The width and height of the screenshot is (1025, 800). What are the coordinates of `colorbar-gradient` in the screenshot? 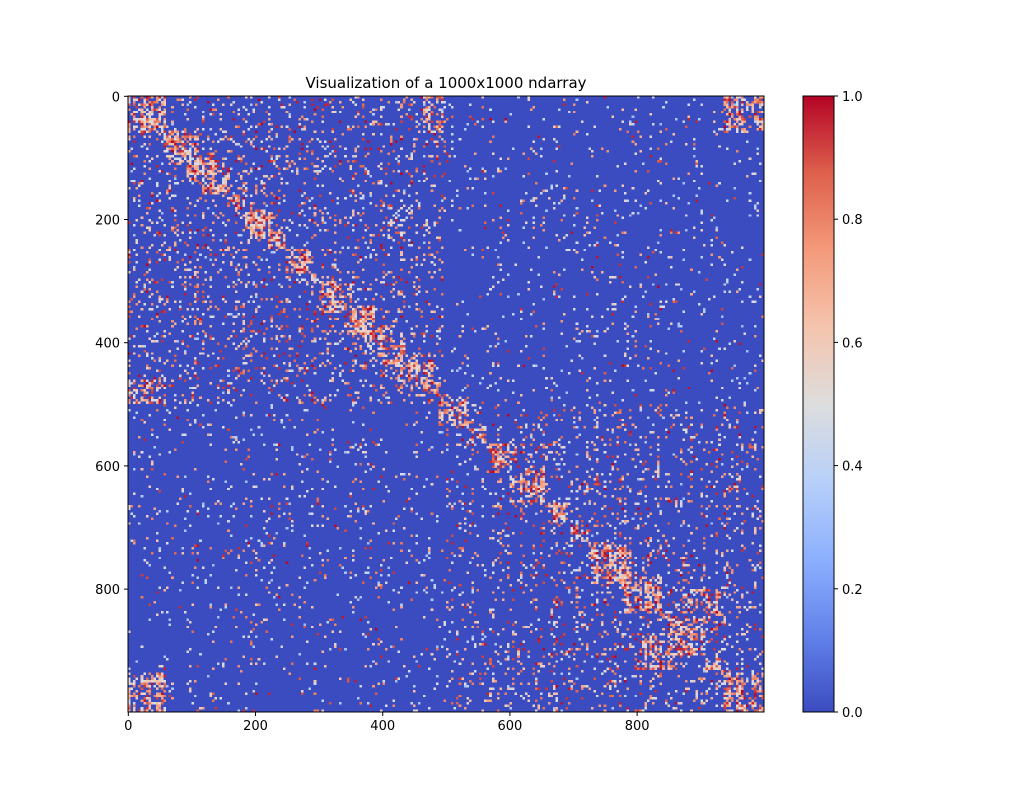 It's located at (818, 404).